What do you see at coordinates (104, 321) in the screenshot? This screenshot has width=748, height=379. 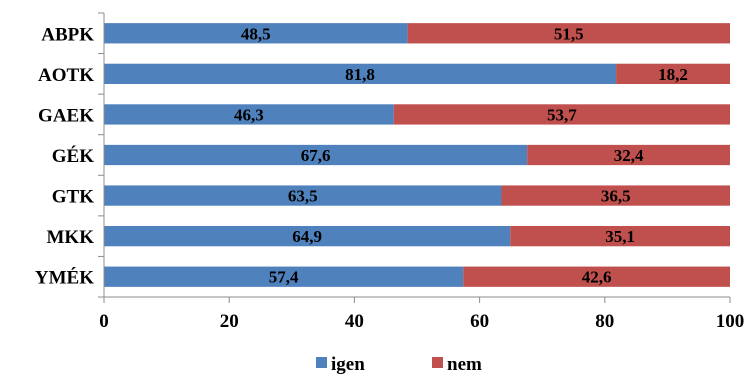 I see `x-tick-label-0: 0` at bounding box center [104, 321].